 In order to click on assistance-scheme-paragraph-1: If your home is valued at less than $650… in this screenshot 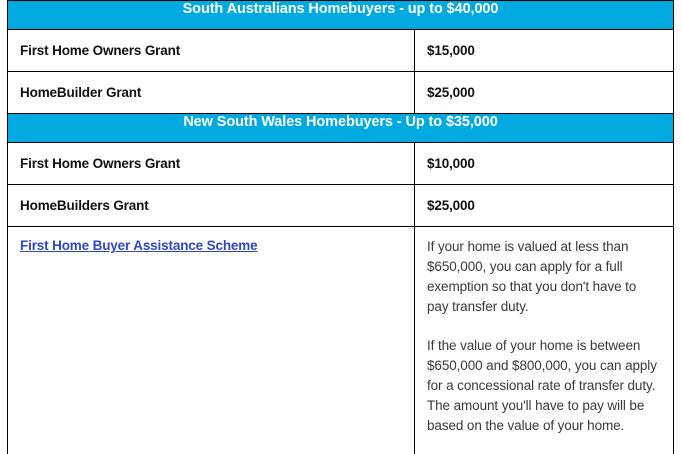, I will do `click(532, 276)`.